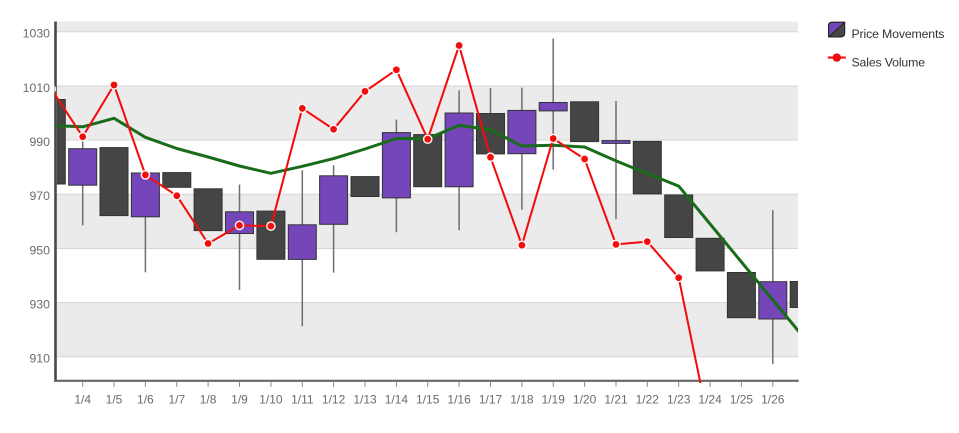 This screenshot has height=433, width=959. I want to click on svg-text: 1/22, so click(648, 400).